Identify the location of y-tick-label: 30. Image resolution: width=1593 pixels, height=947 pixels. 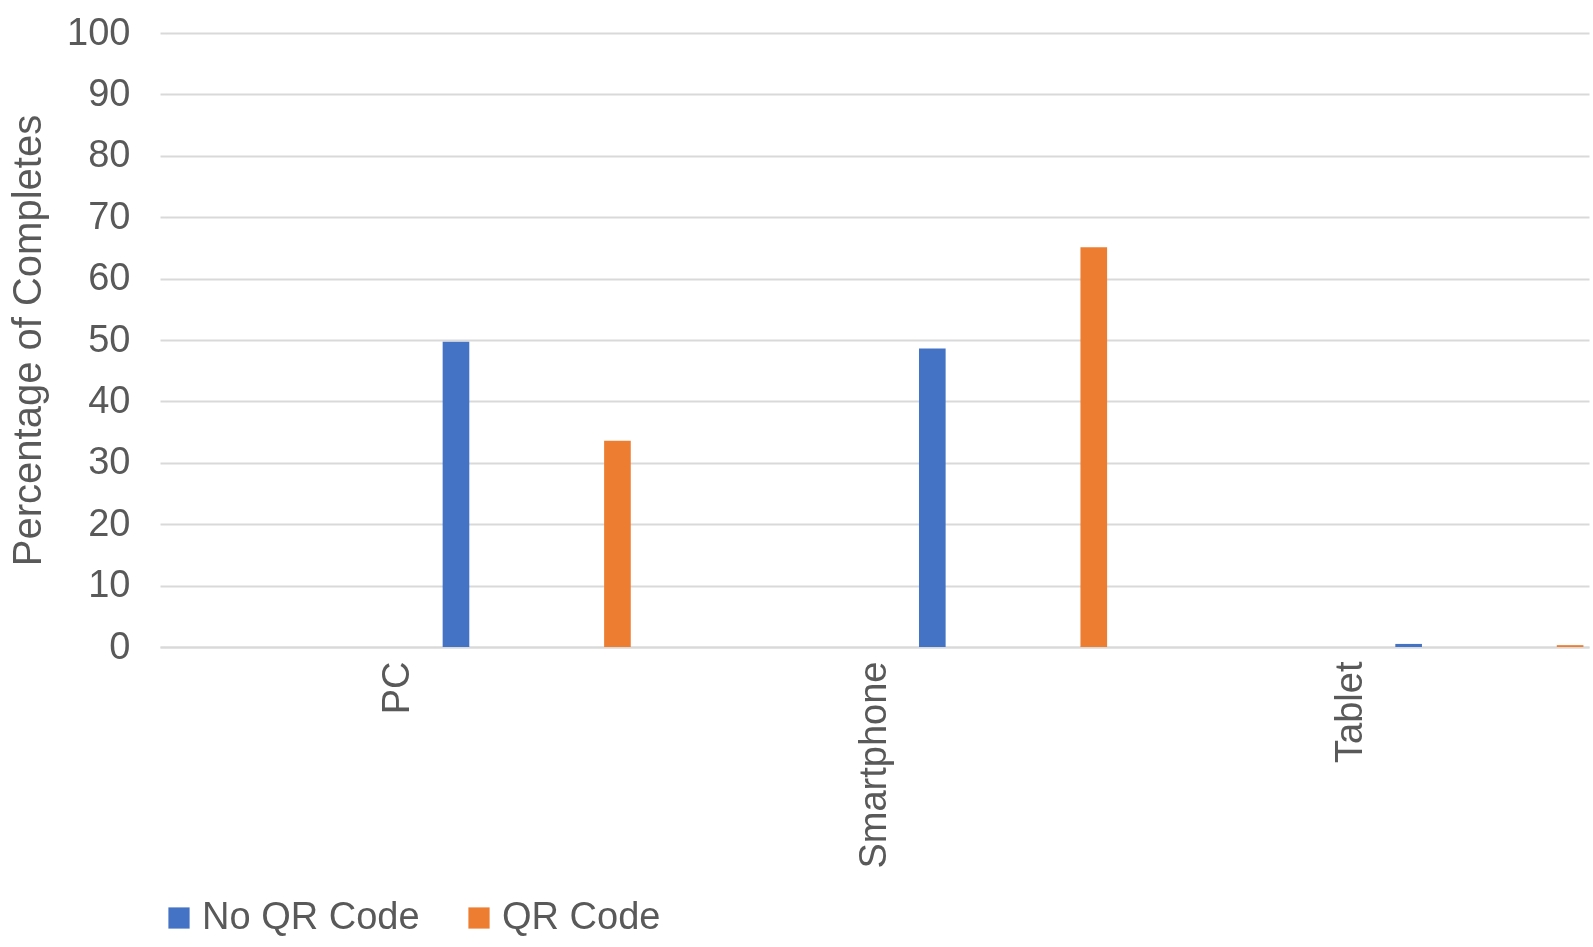
(109, 461).